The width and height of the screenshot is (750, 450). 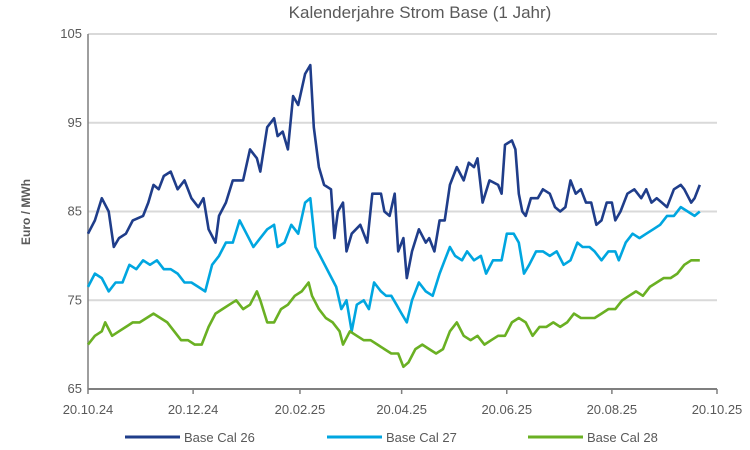 What do you see at coordinates (421, 437) in the screenshot?
I see `legend-label: Base Cal 27` at bounding box center [421, 437].